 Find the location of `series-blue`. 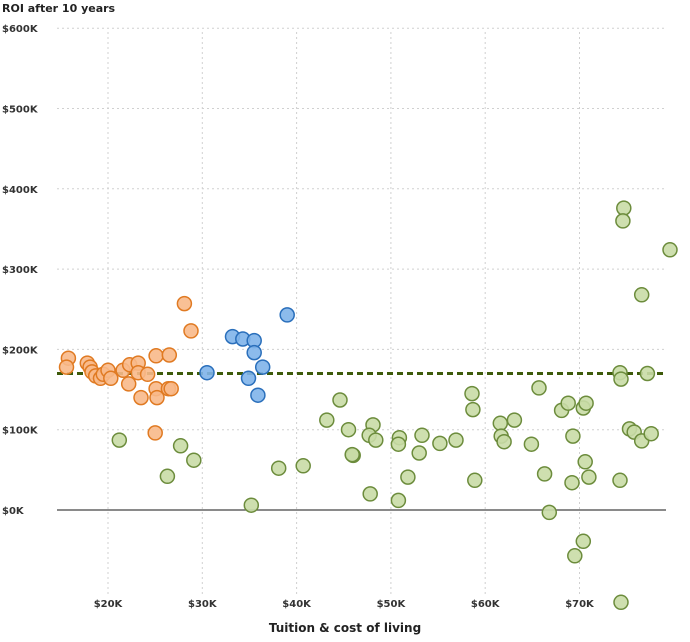

series-blue is located at coordinates (247, 355).